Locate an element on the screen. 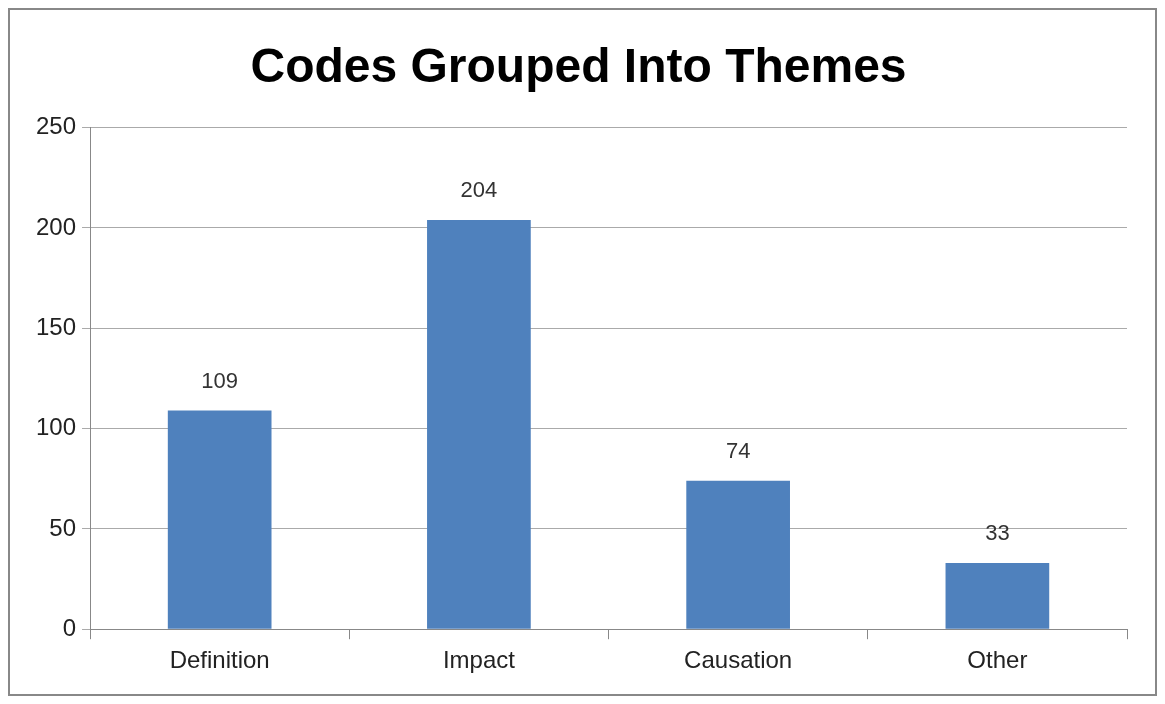  data-label: 204 is located at coordinates (479, 189).